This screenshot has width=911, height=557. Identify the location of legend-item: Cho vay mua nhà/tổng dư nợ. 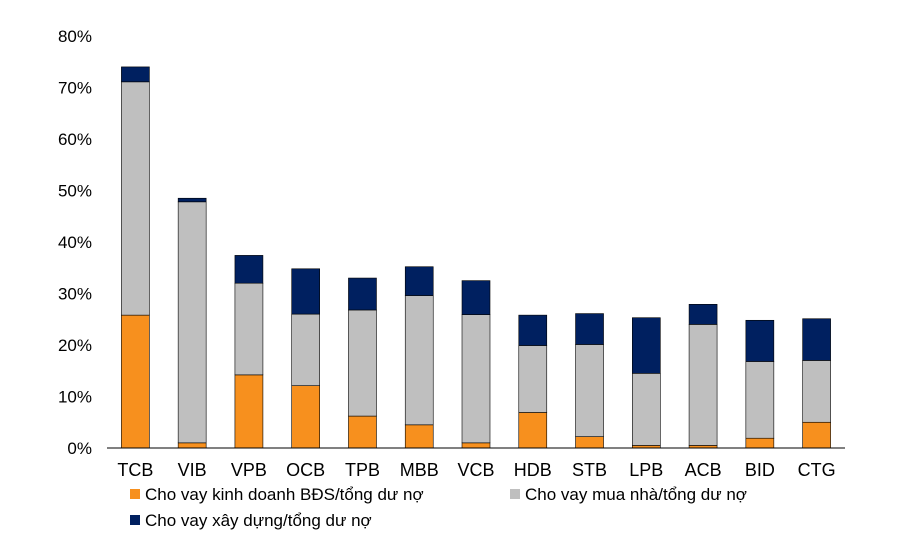
(628, 494).